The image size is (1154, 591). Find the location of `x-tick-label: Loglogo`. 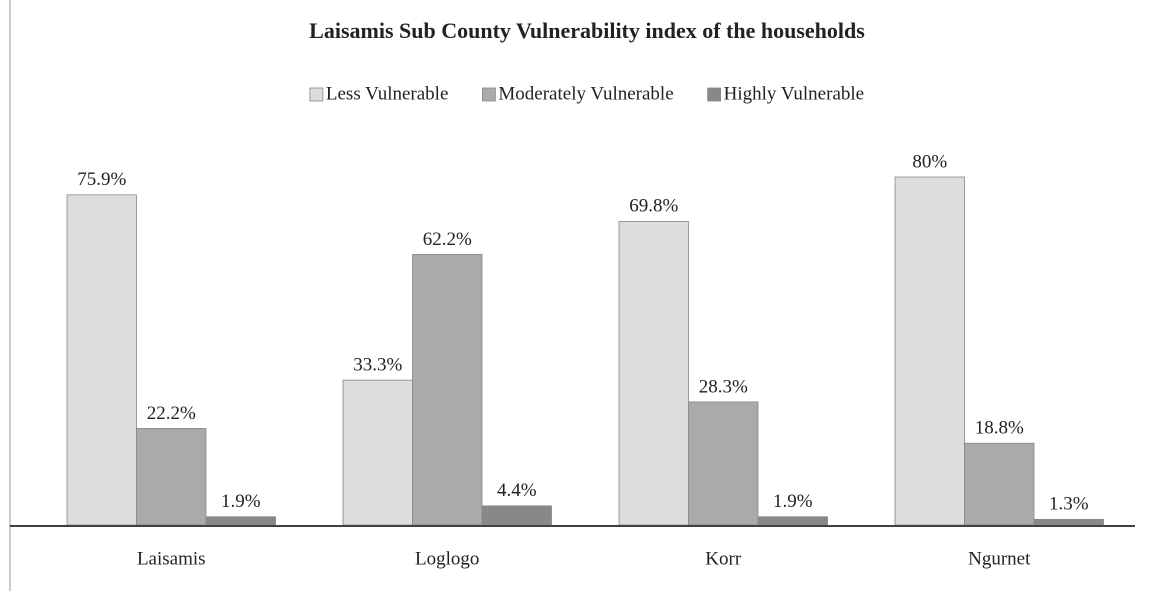

x-tick-label: Loglogo is located at coordinates (447, 558).